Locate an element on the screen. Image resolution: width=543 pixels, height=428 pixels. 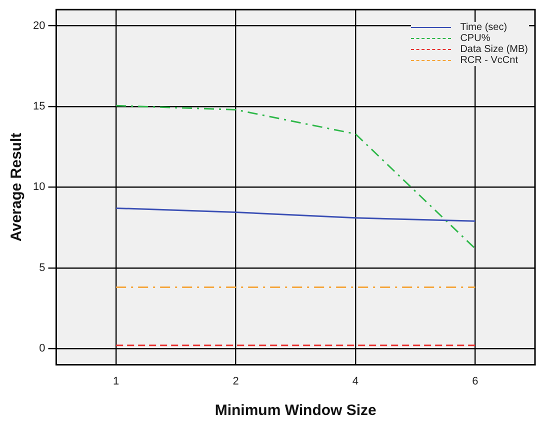
x-tick-label: 2 is located at coordinates (235, 381).